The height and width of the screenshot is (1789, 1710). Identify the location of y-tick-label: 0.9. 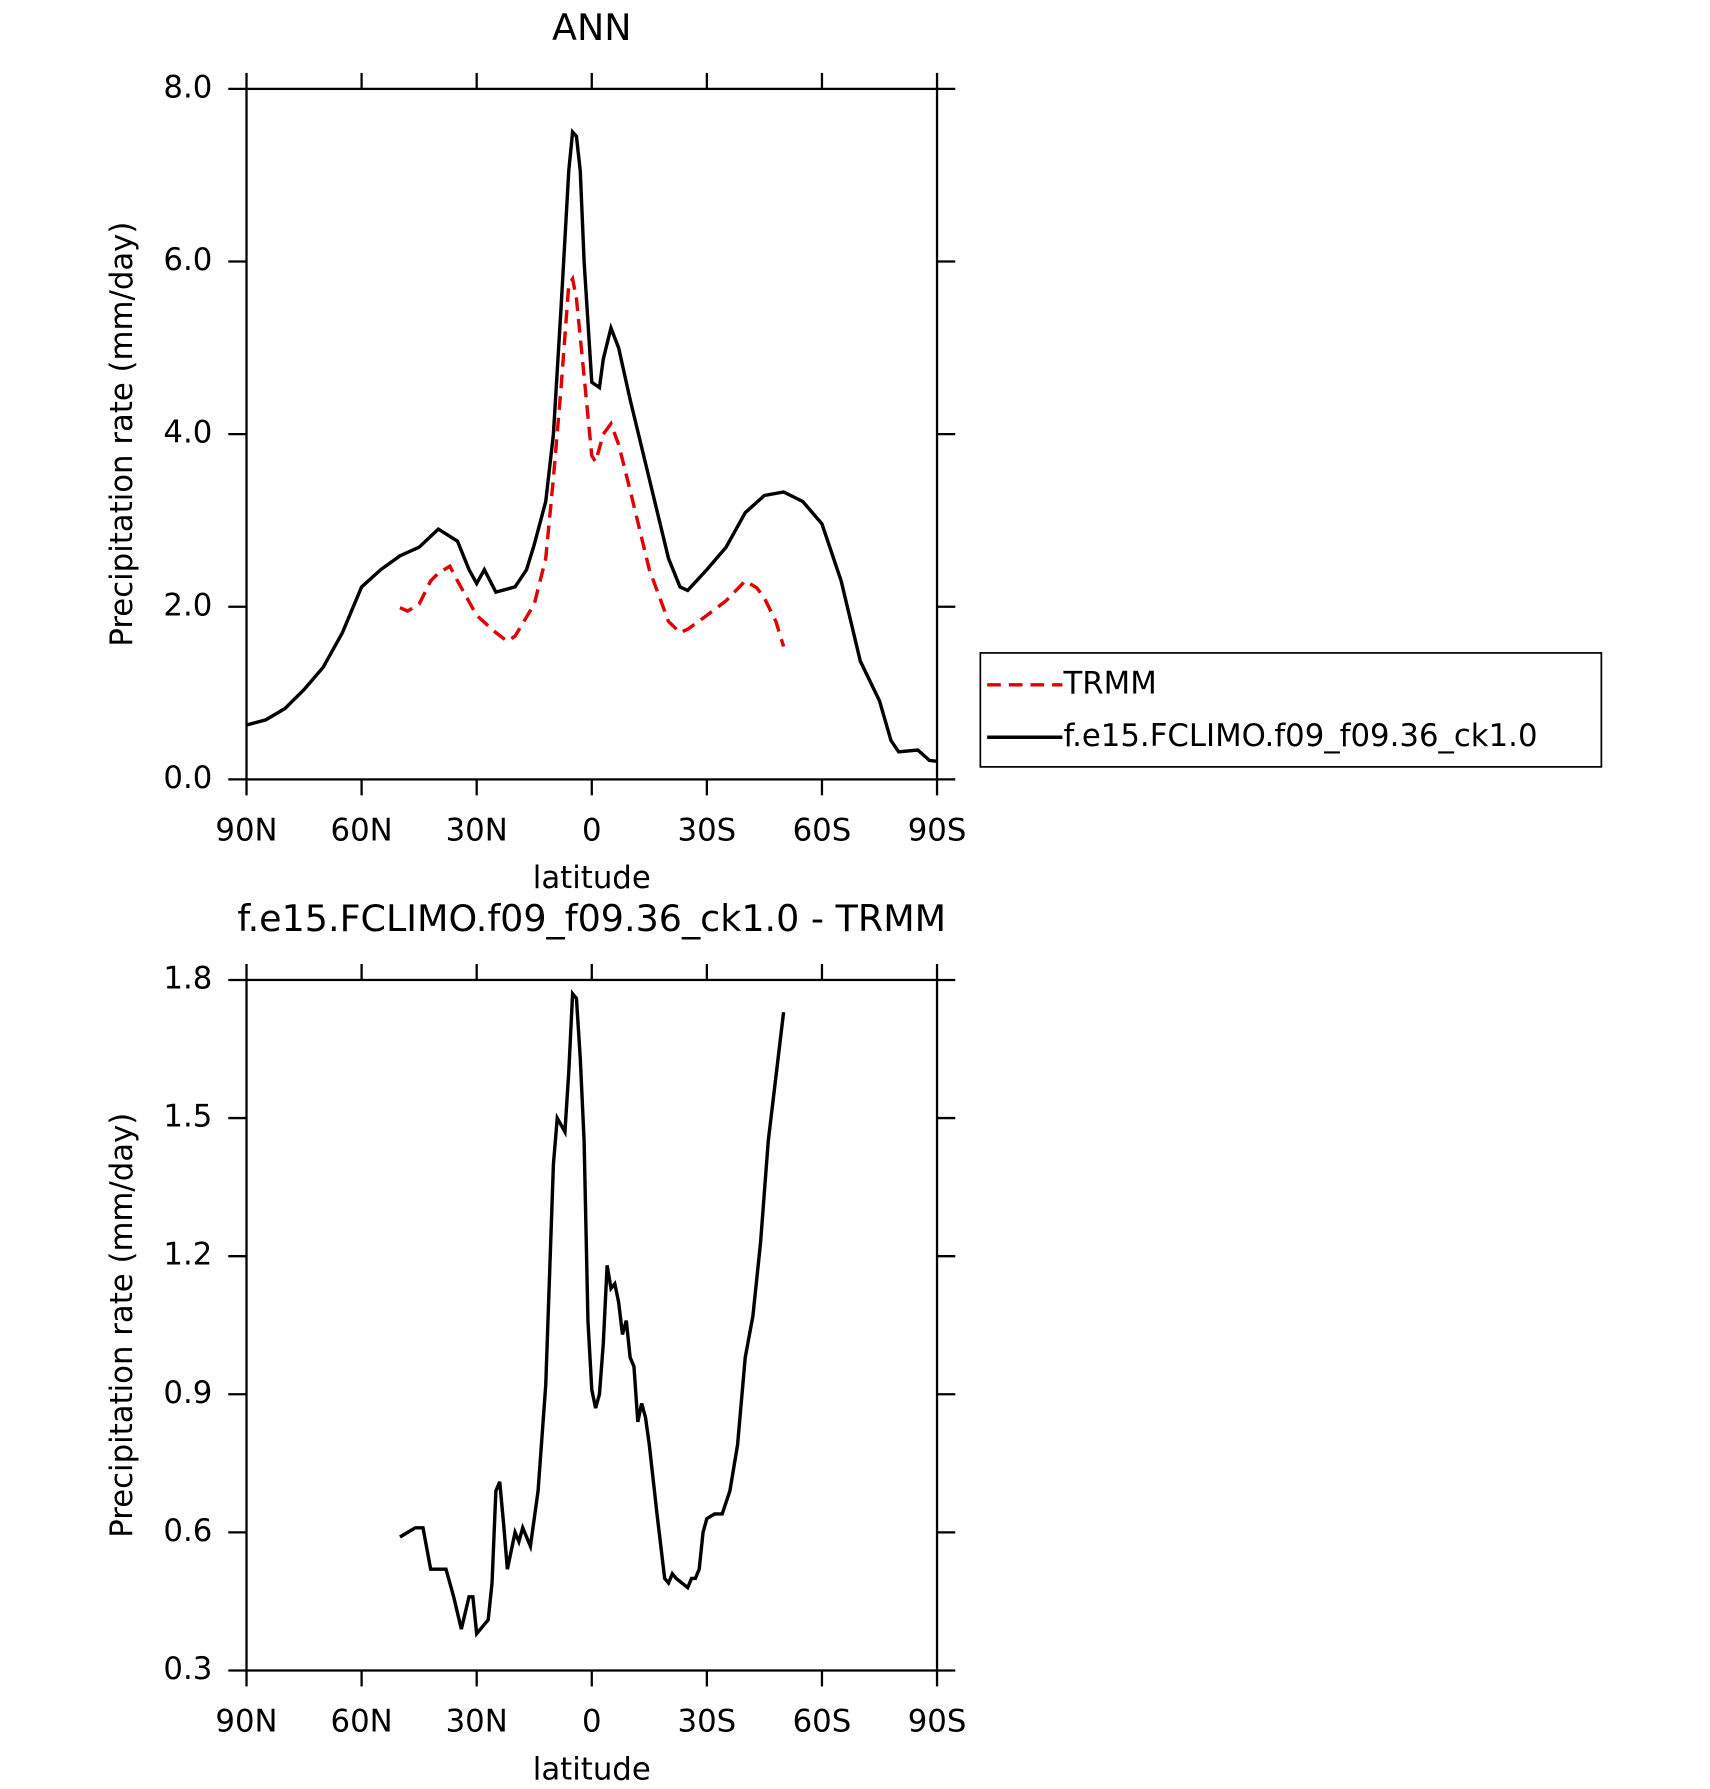
(187, 1393).